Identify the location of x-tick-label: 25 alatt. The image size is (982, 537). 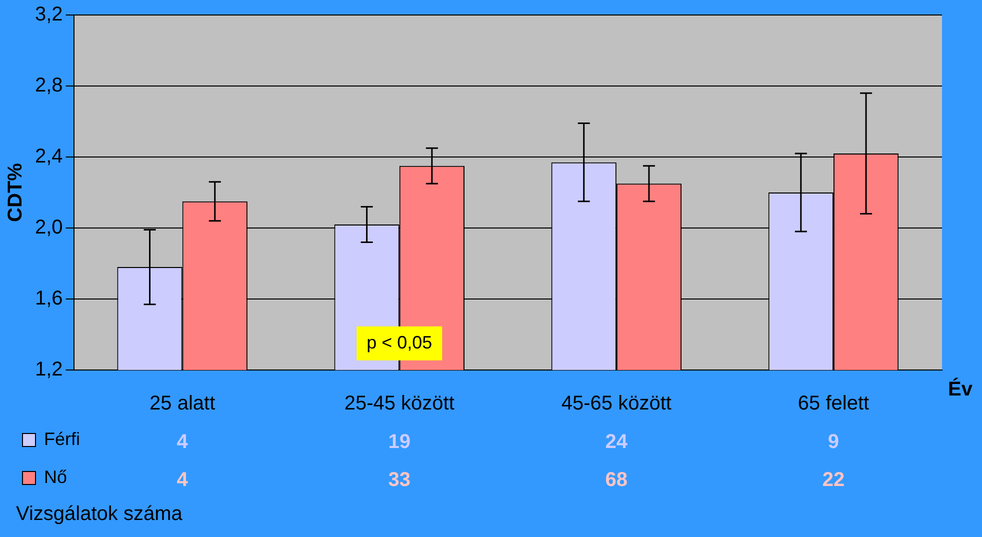
(183, 403).